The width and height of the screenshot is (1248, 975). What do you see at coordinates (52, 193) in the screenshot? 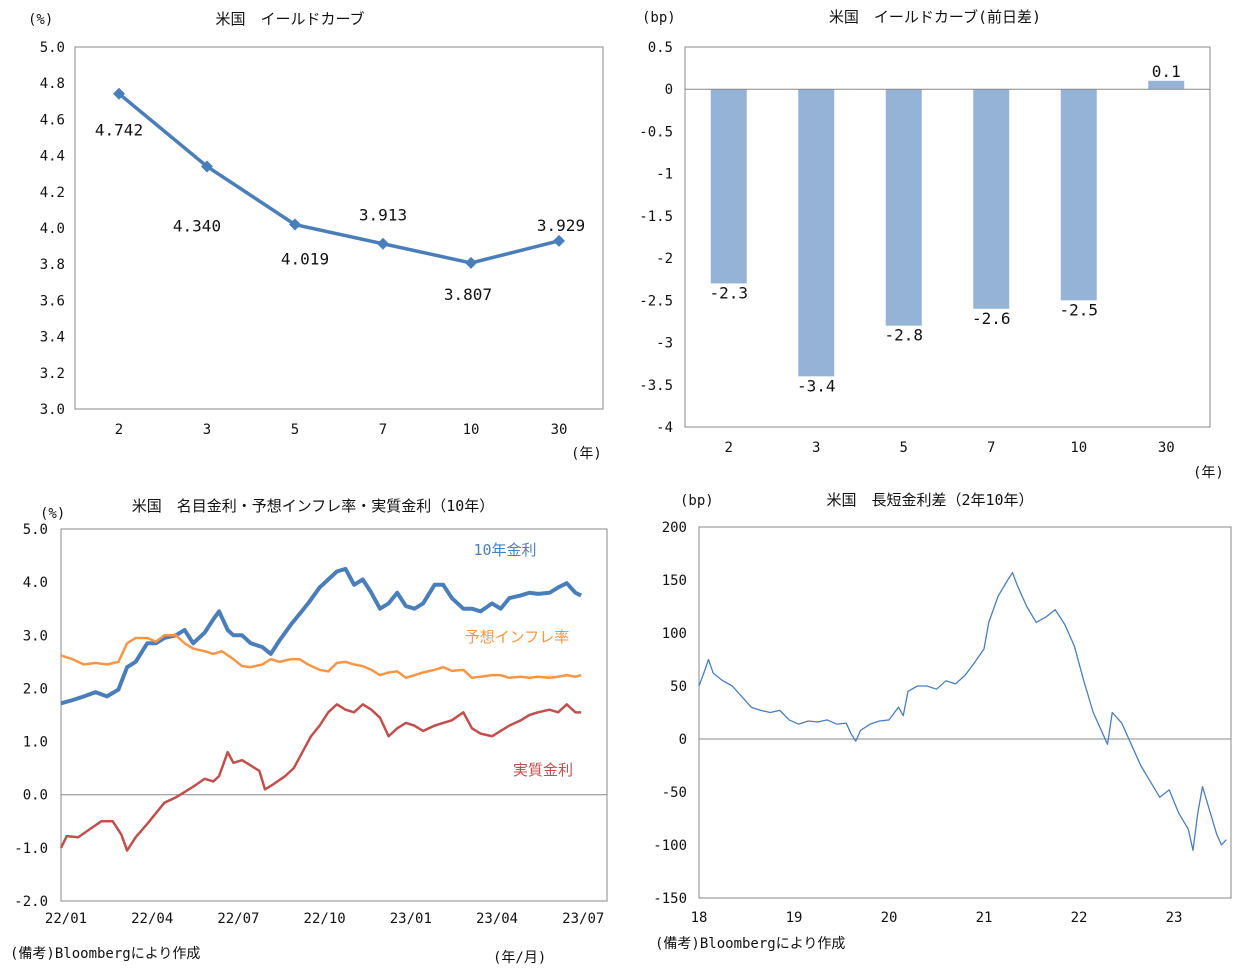
I see `y-tick-label: 4.2` at bounding box center [52, 193].